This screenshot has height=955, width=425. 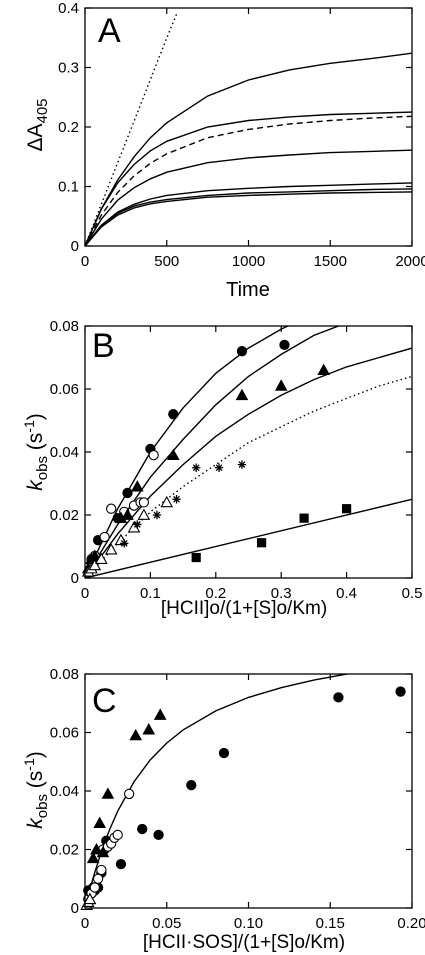 What do you see at coordinates (412, 593) in the screenshot?
I see `panel-b-x-tick-label: 0.5` at bounding box center [412, 593].